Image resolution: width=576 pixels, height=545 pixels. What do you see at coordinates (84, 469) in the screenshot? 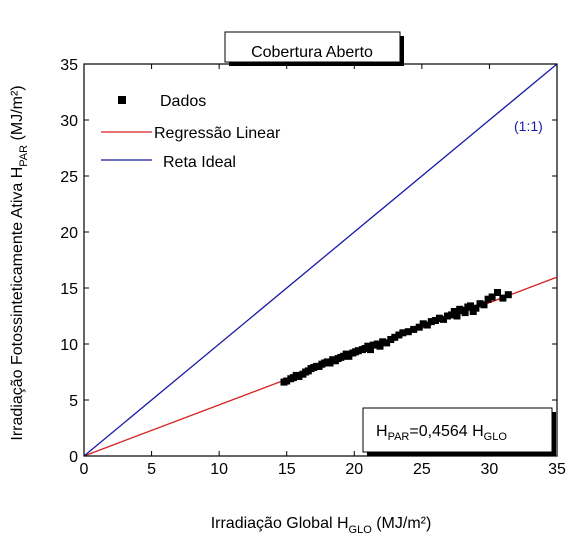
I see `x-tick-label: 0` at bounding box center [84, 469].